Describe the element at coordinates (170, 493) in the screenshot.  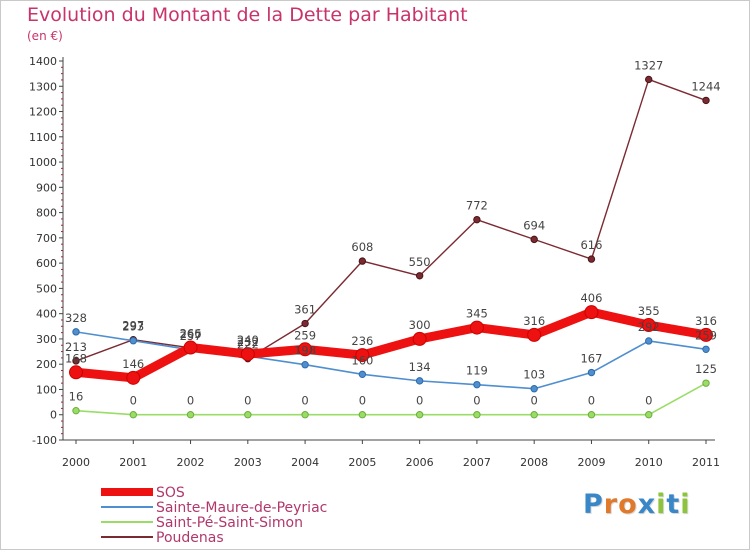
I see `legend-label-sos: SOS` at that location.